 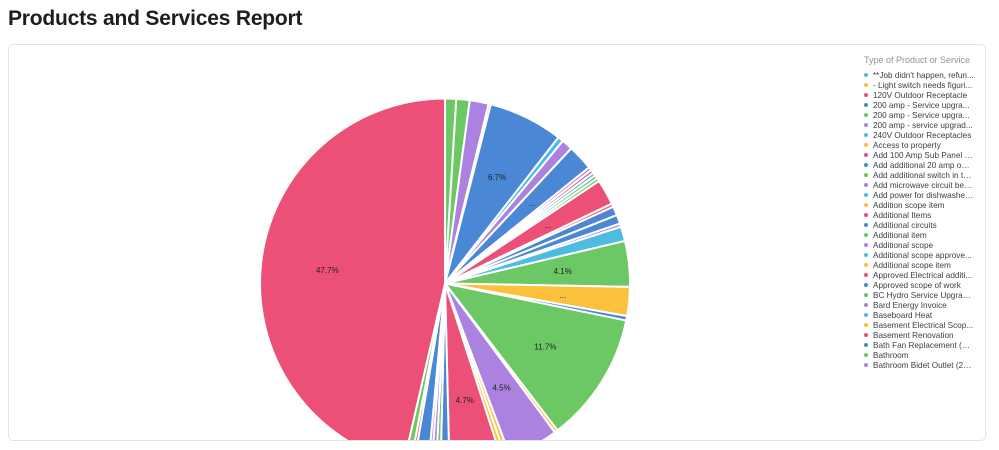 I want to click on slice-data-label: 6.7%, so click(x=497, y=177).